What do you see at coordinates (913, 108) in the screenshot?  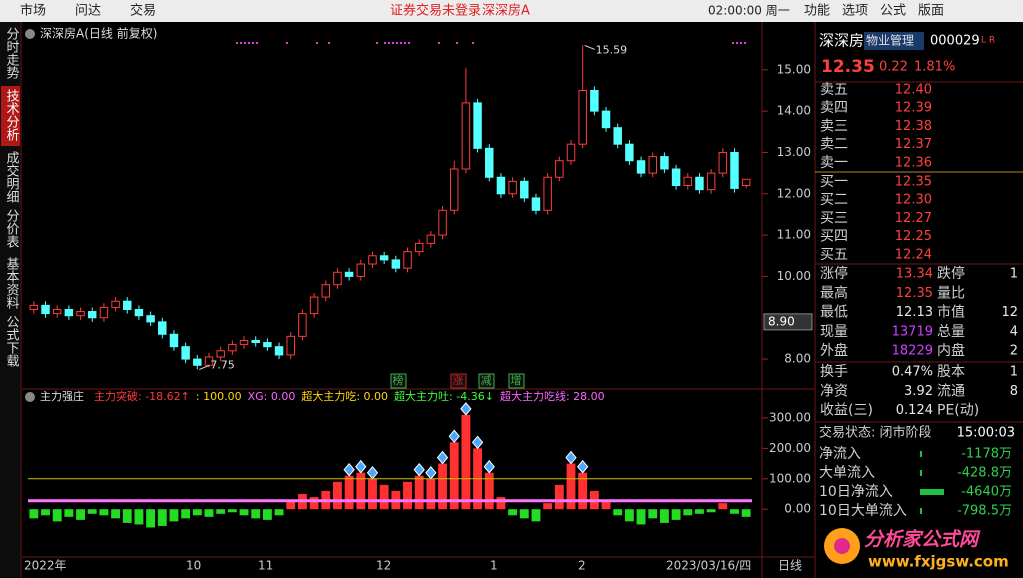 I see `order-price: 12.39` at bounding box center [913, 108].